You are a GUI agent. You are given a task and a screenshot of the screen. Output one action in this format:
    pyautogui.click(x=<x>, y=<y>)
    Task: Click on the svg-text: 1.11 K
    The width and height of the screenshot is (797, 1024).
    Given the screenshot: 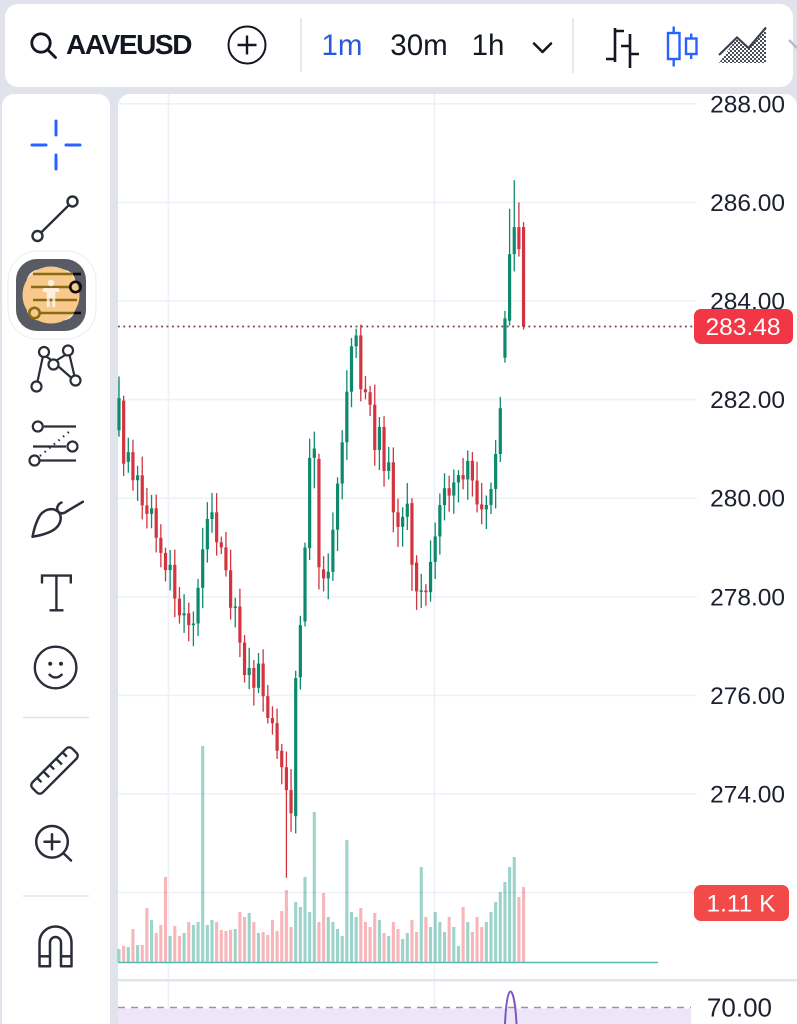 What is the action you would take?
    pyautogui.click(x=741, y=904)
    